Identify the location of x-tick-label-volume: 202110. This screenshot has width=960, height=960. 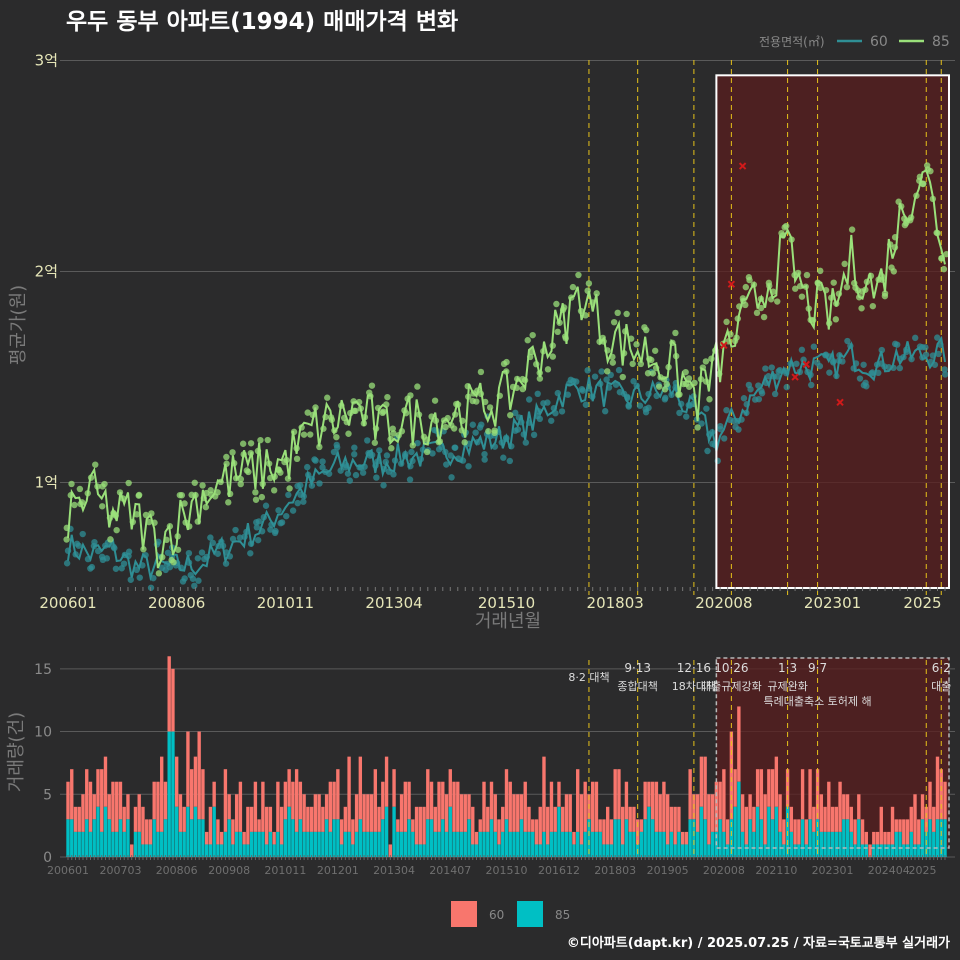
(776, 870).